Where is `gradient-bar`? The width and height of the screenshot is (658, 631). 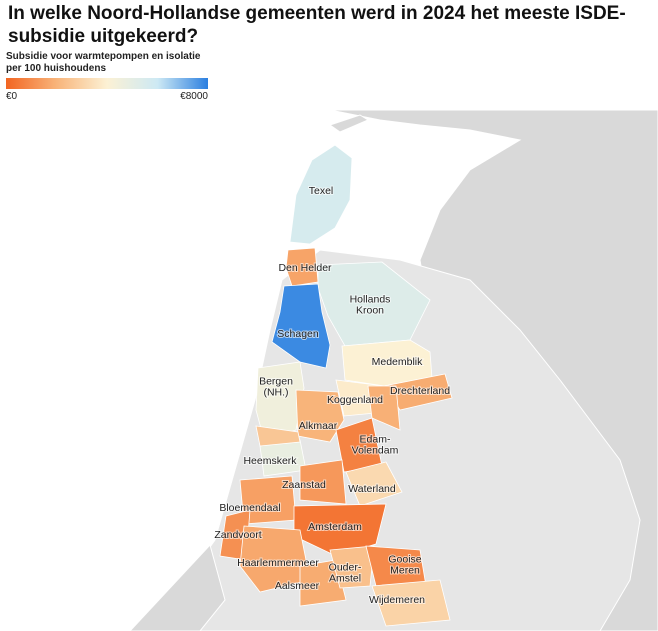
gradient-bar is located at coordinates (107, 83).